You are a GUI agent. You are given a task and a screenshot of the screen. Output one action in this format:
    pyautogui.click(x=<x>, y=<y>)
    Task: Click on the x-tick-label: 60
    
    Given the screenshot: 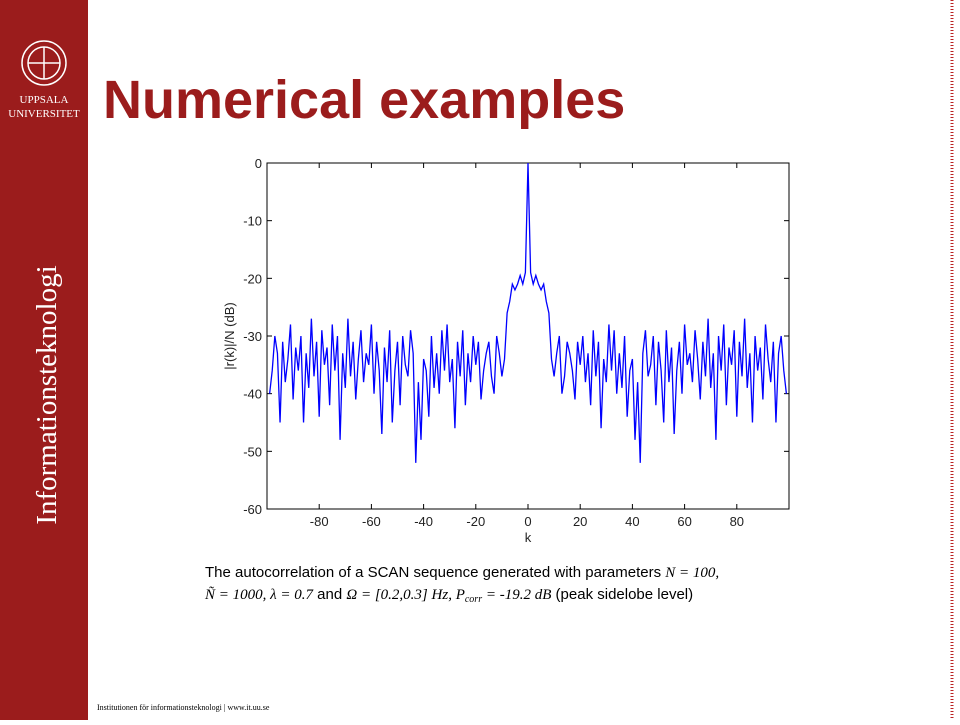 What is the action you would take?
    pyautogui.click(x=684, y=521)
    